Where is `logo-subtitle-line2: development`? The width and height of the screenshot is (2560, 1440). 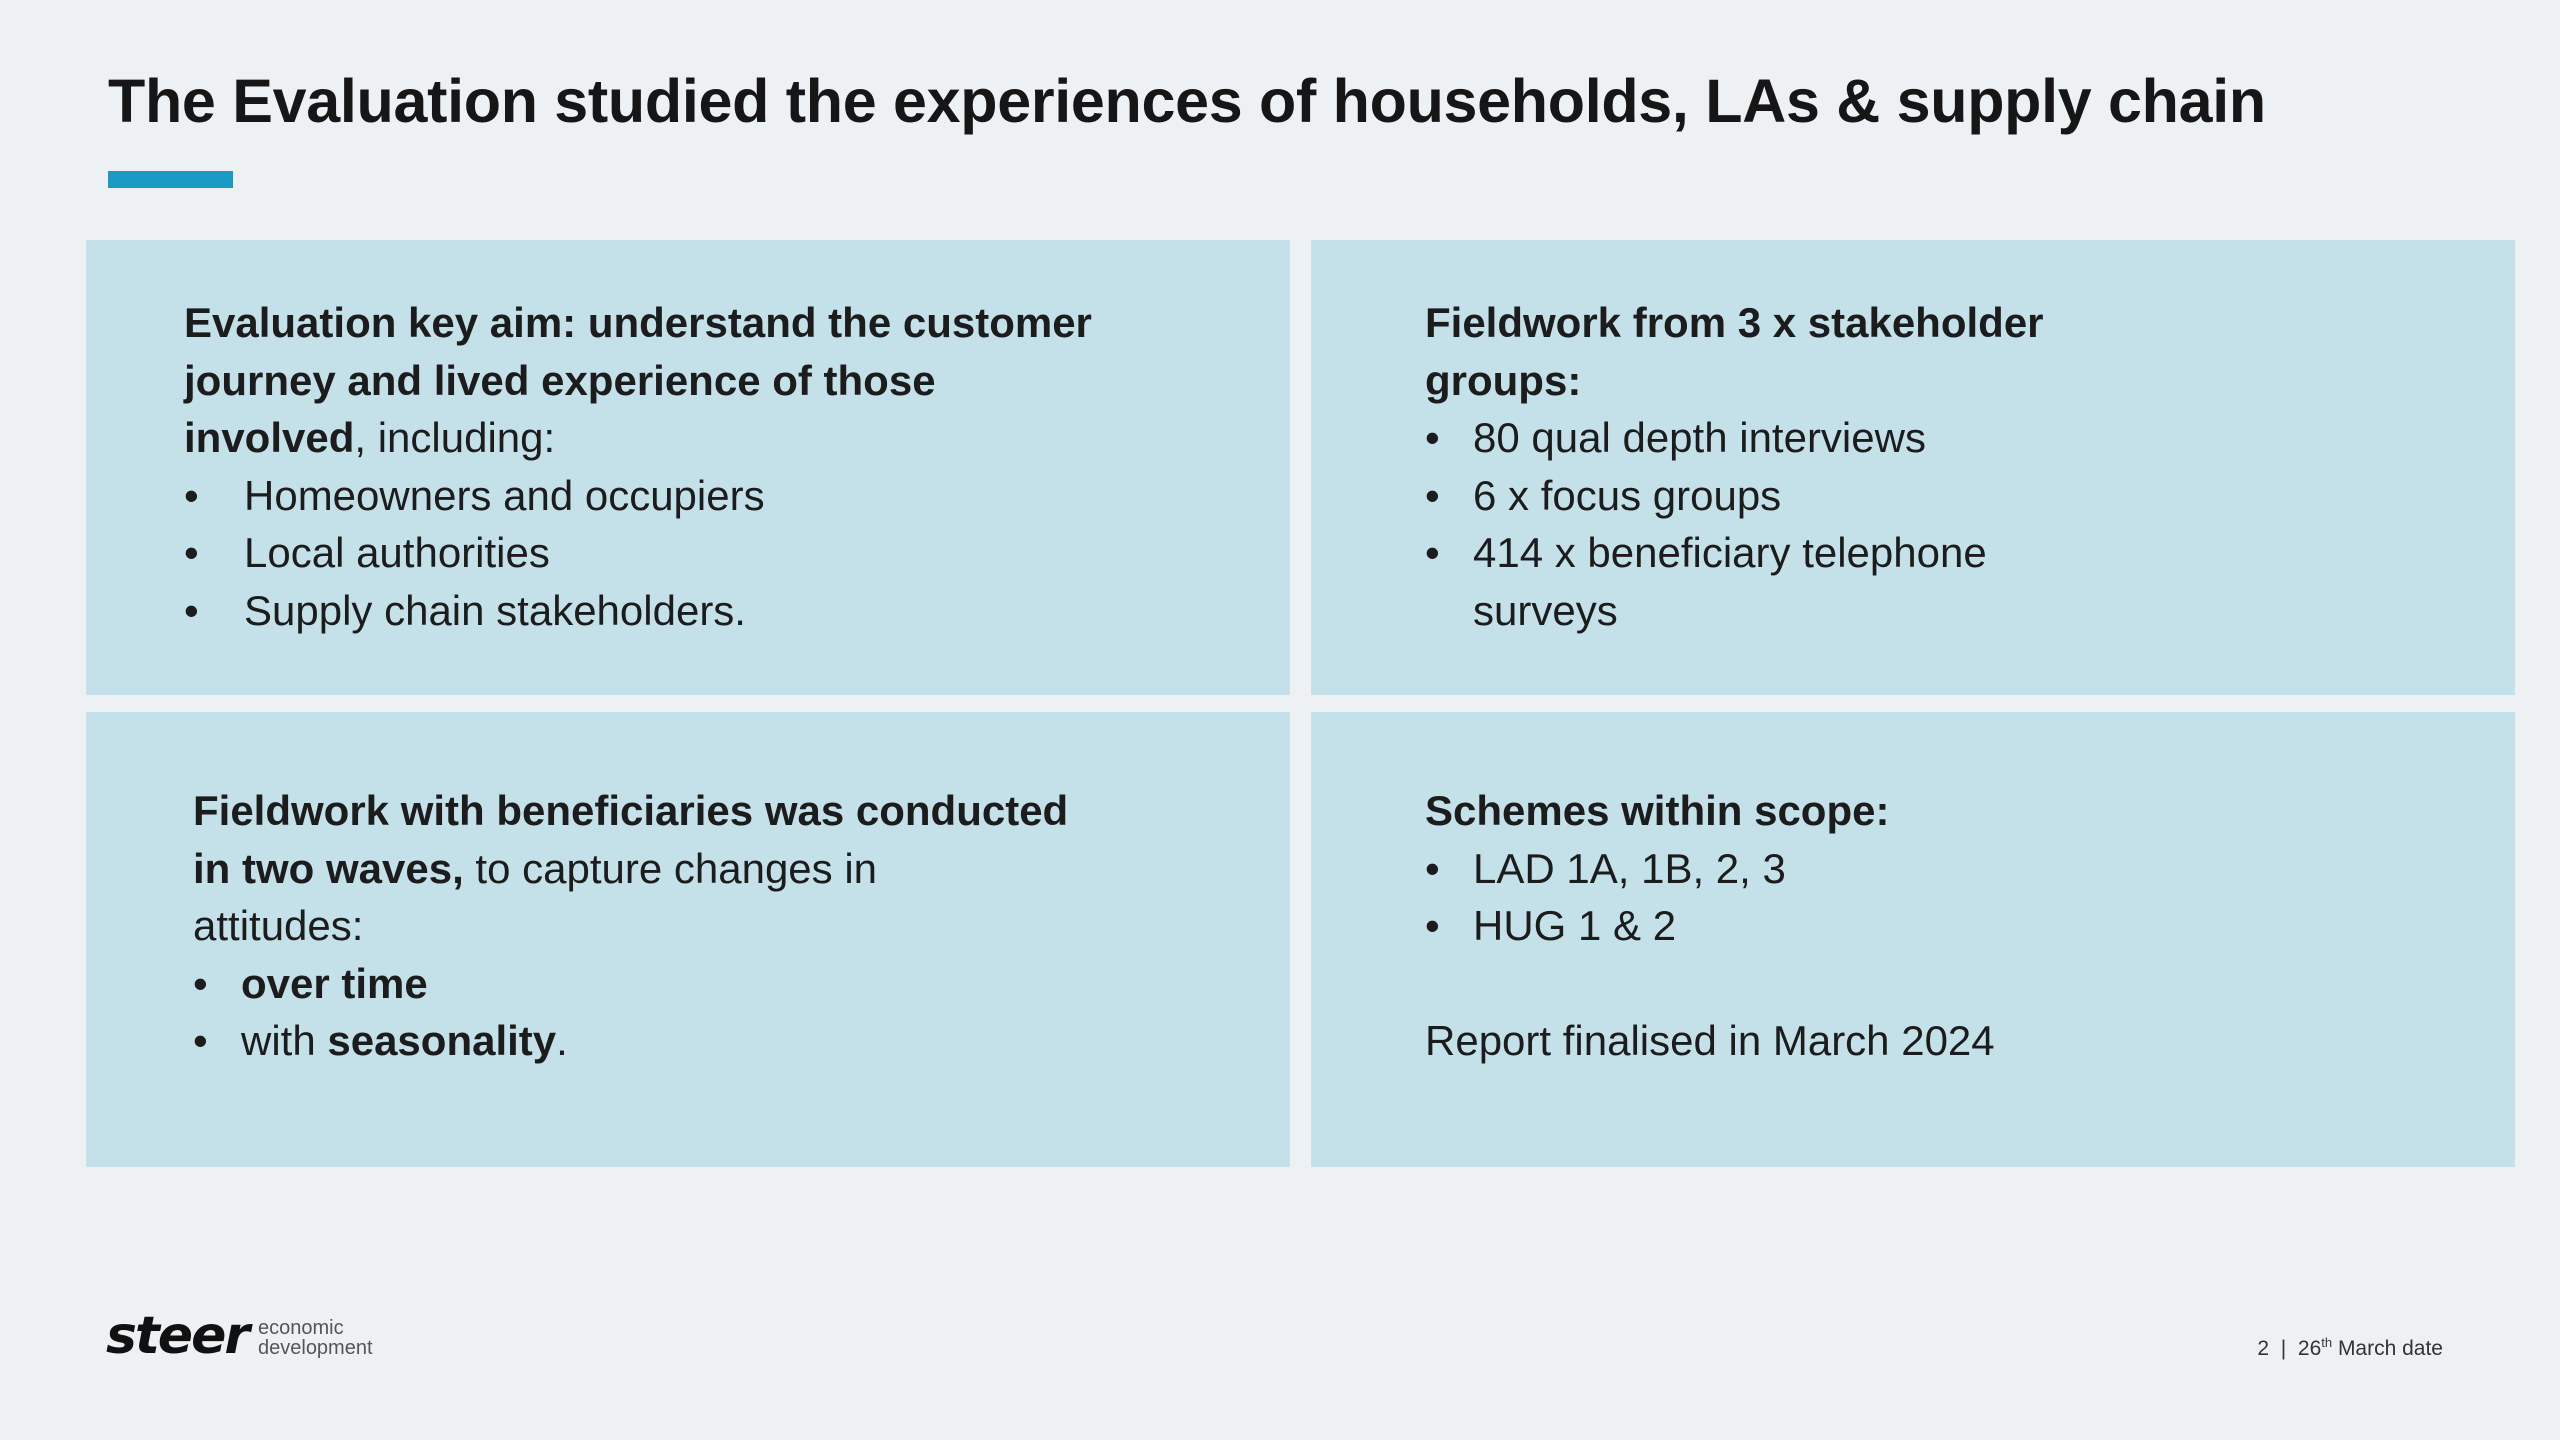
logo-subtitle-line2: development is located at coordinates (315, 1348).